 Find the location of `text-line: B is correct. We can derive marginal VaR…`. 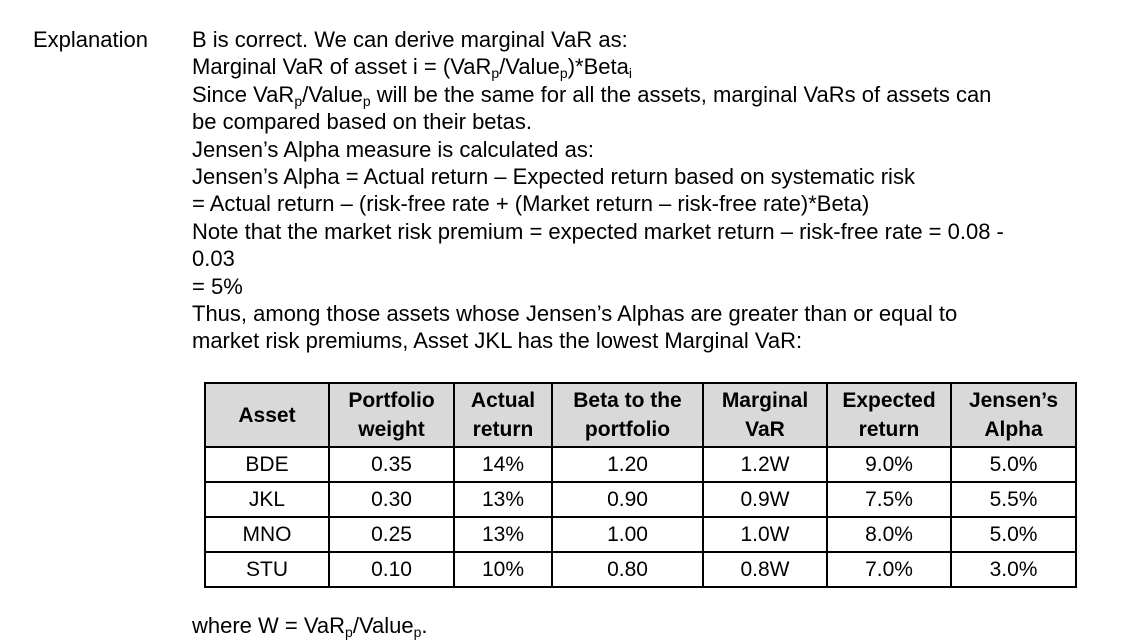

text-line: B is correct. We can derive marginal VaR… is located at coordinates (642, 39).